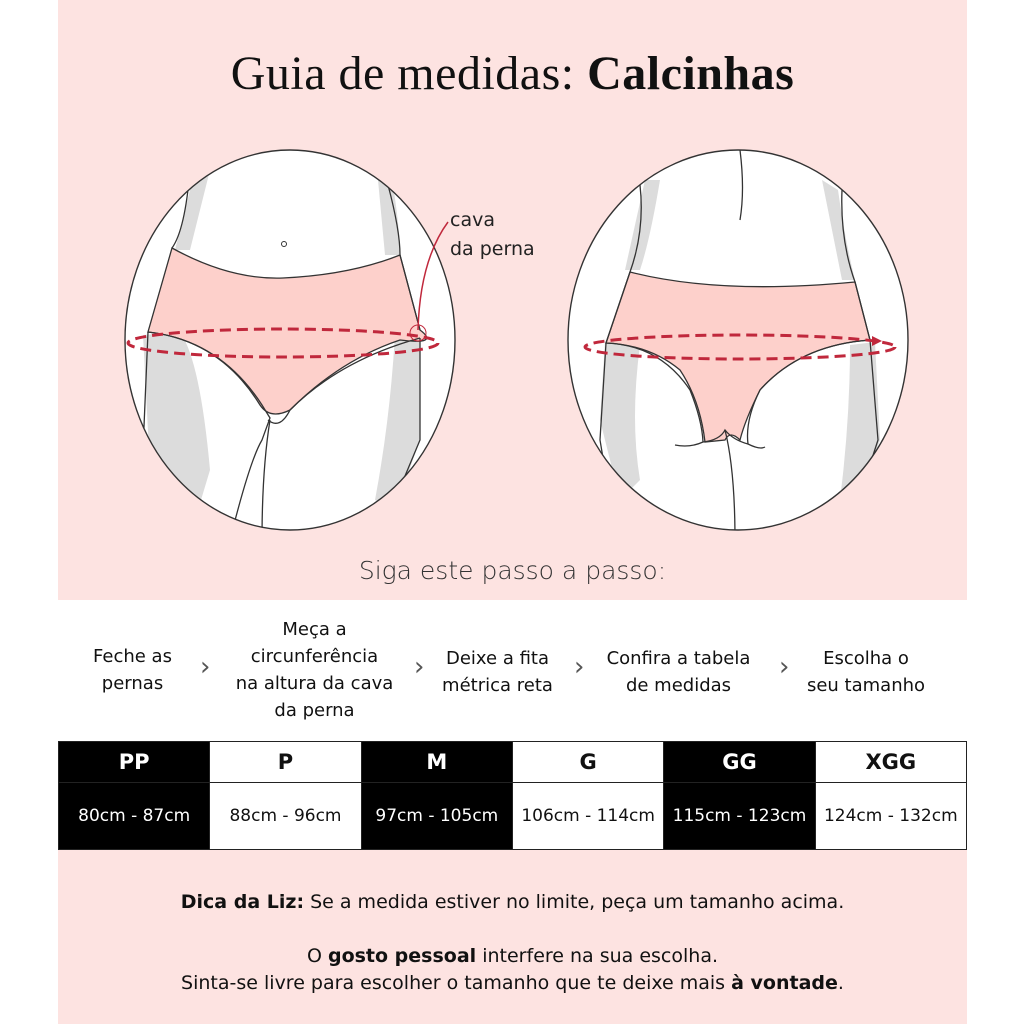 The image size is (1024, 1024). I want to click on steps-heading: Siga este passo a passo:, so click(512, 570).